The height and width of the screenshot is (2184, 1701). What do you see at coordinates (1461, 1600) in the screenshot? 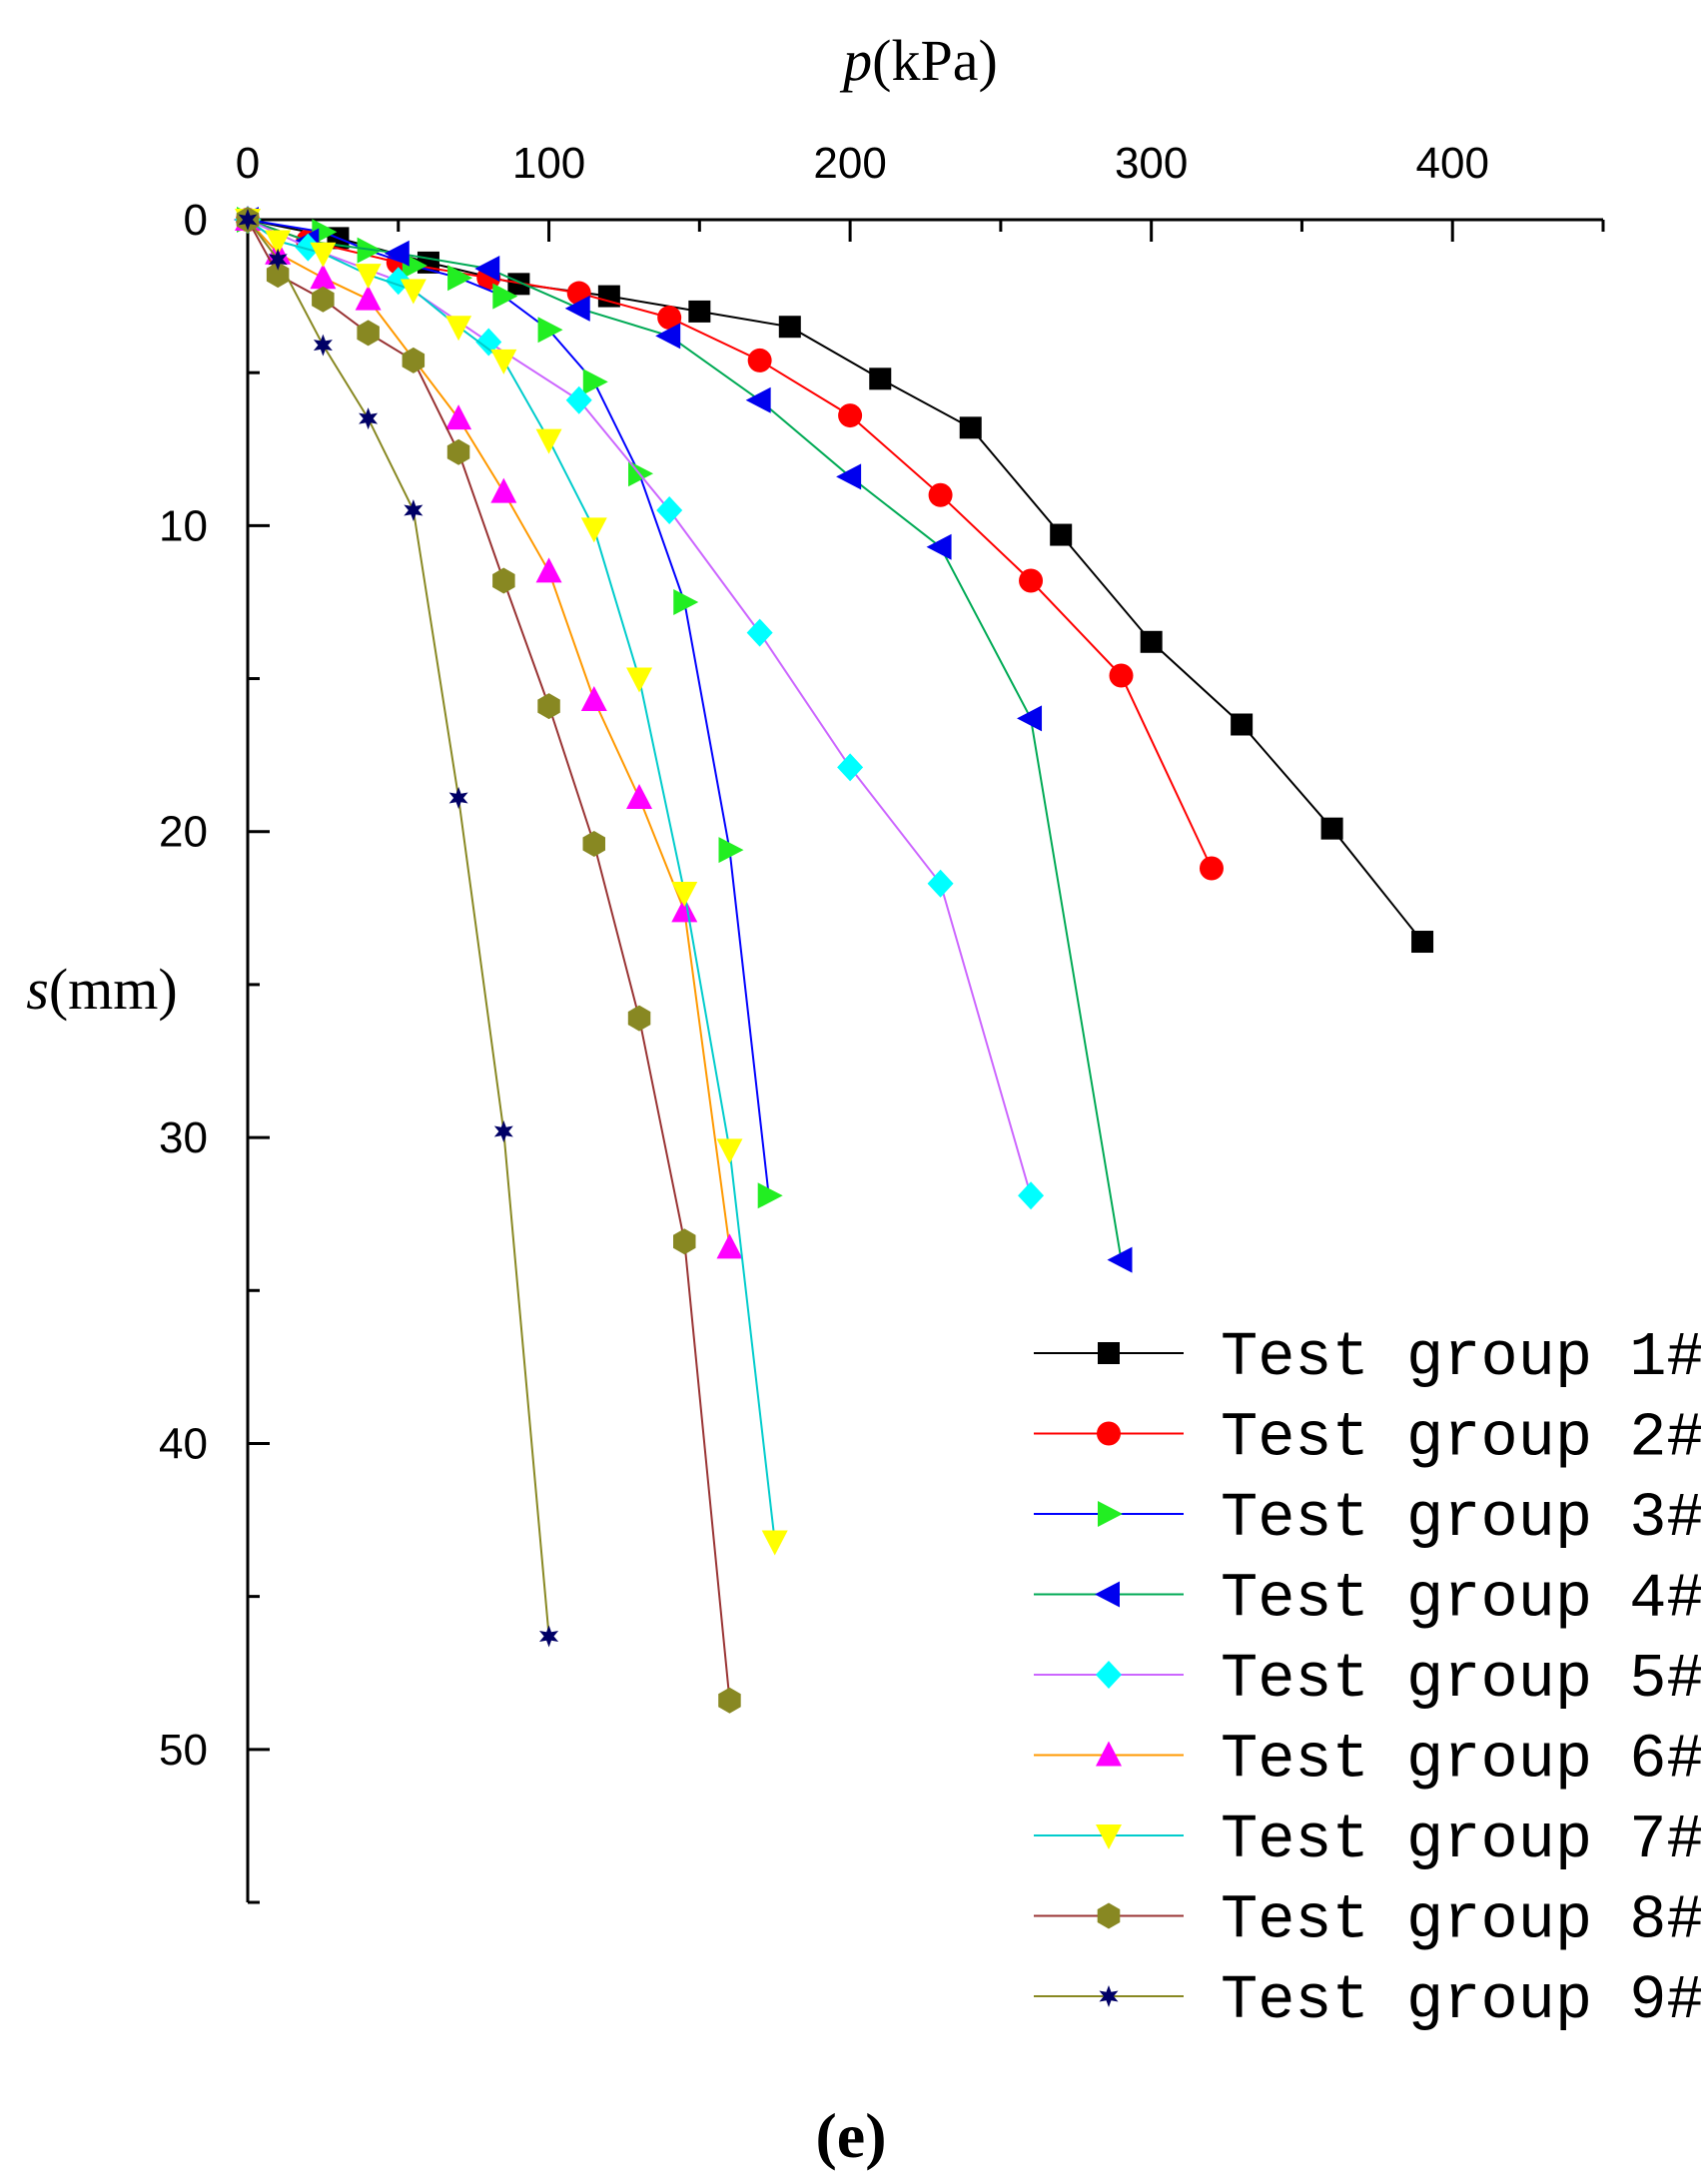
I see `legend-label: Test group 4#` at bounding box center [1461, 1600].